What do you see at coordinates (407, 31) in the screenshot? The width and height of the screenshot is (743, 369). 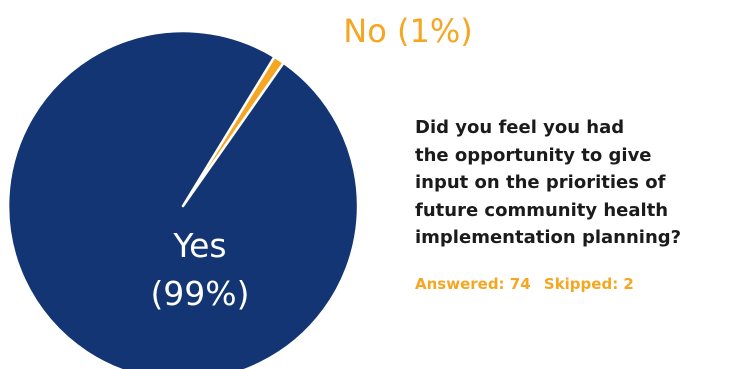 I see `slice-label-no: No (1%)` at bounding box center [407, 31].